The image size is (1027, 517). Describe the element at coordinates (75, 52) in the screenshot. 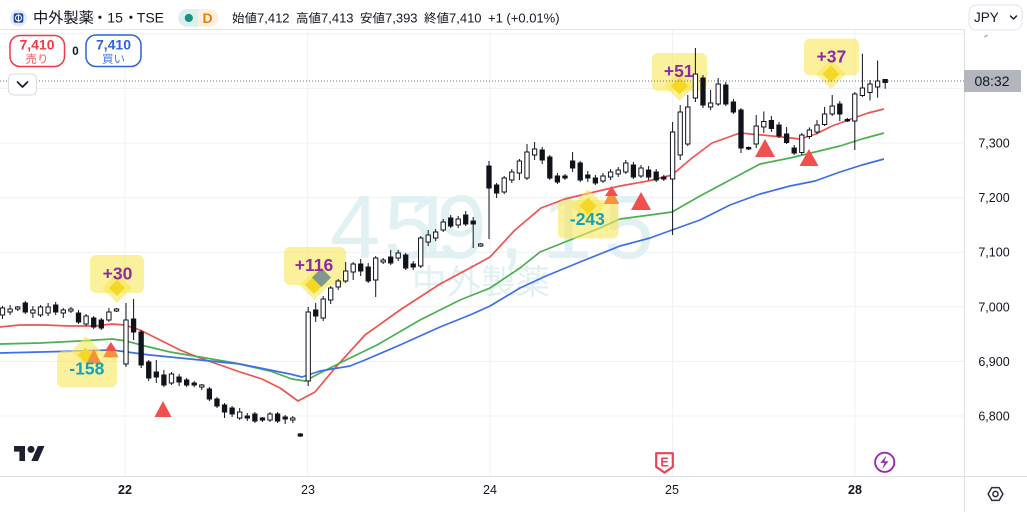

I see `svg-text: 0` at that location.